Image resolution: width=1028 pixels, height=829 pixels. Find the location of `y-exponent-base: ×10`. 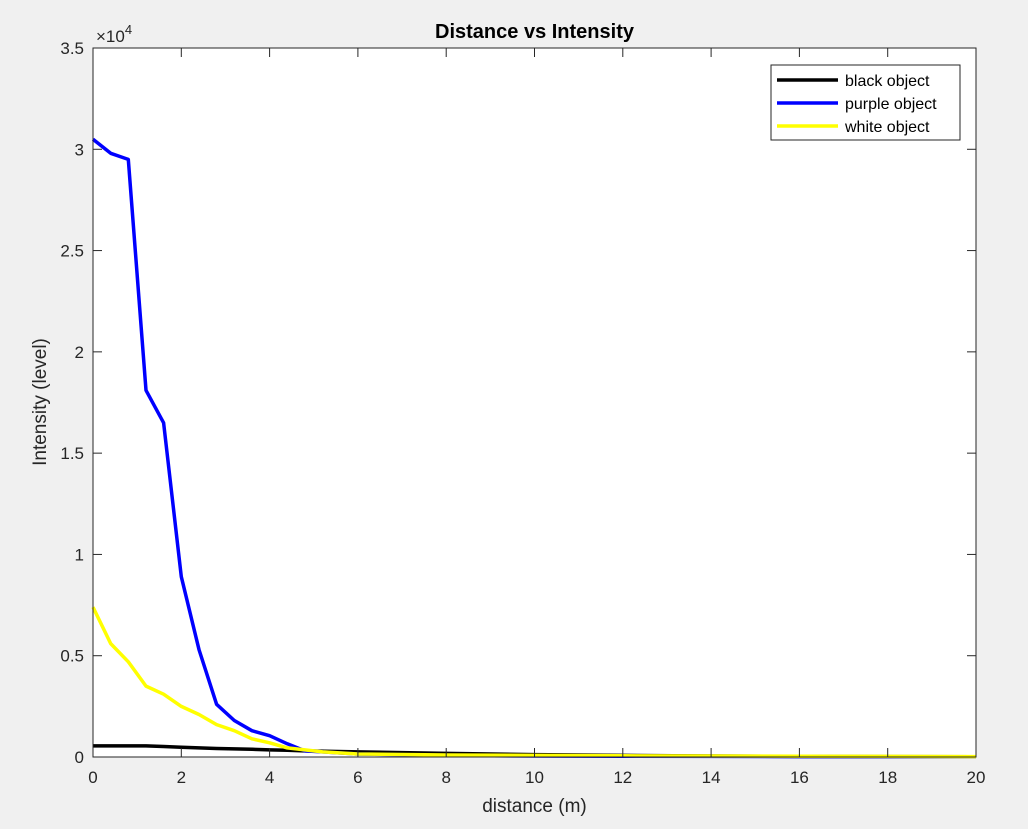

y-exponent-base: ×10 is located at coordinates (110, 36).